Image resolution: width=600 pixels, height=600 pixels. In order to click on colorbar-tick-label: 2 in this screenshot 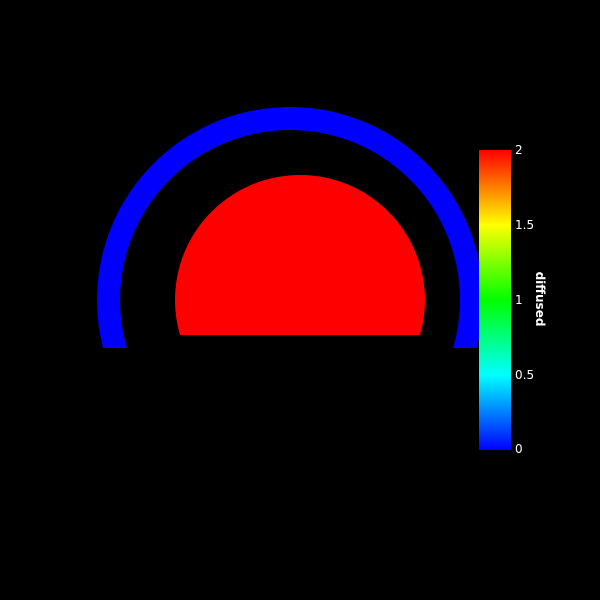, I will do `click(519, 150)`.